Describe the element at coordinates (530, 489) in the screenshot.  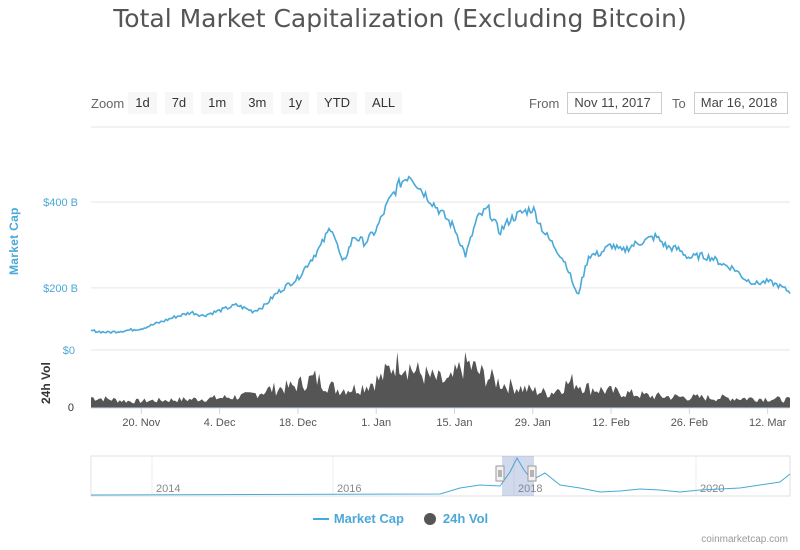
I see `navigator-tick-label: 2018` at that location.